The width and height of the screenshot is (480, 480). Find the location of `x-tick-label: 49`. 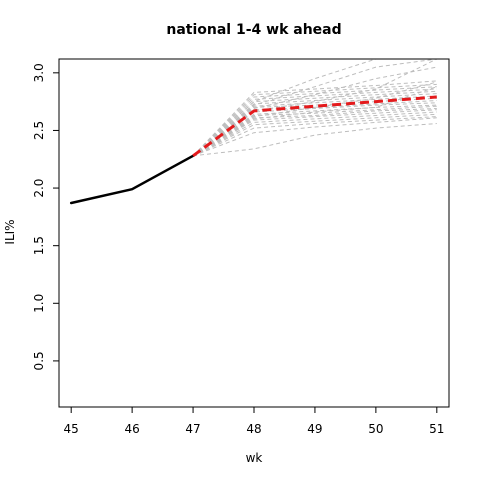

x-tick-label: 49 is located at coordinates (314, 429).